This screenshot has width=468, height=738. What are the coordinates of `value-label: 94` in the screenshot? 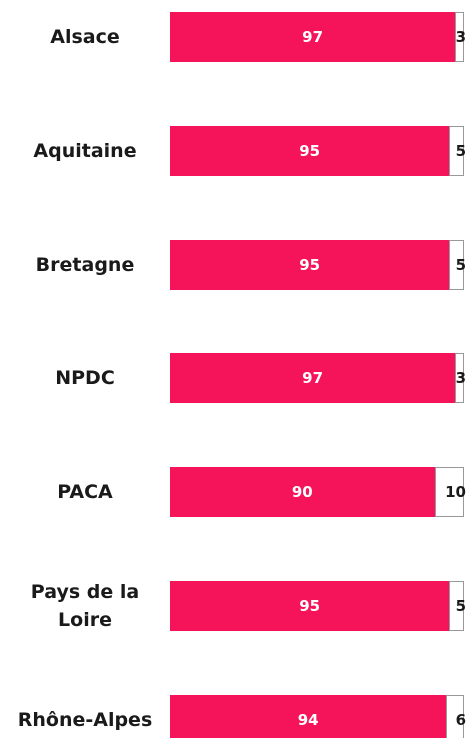 It's located at (308, 719).